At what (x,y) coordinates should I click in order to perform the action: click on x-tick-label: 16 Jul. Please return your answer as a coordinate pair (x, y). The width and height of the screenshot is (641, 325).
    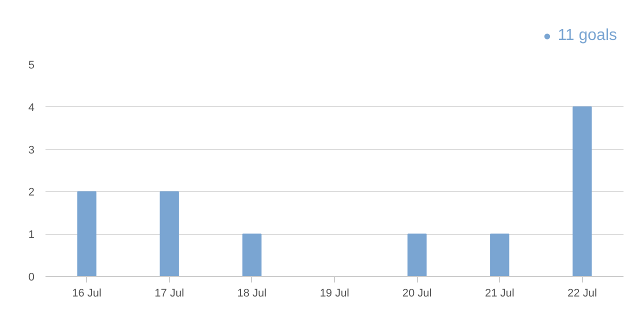
    Looking at the image, I should click on (87, 294).